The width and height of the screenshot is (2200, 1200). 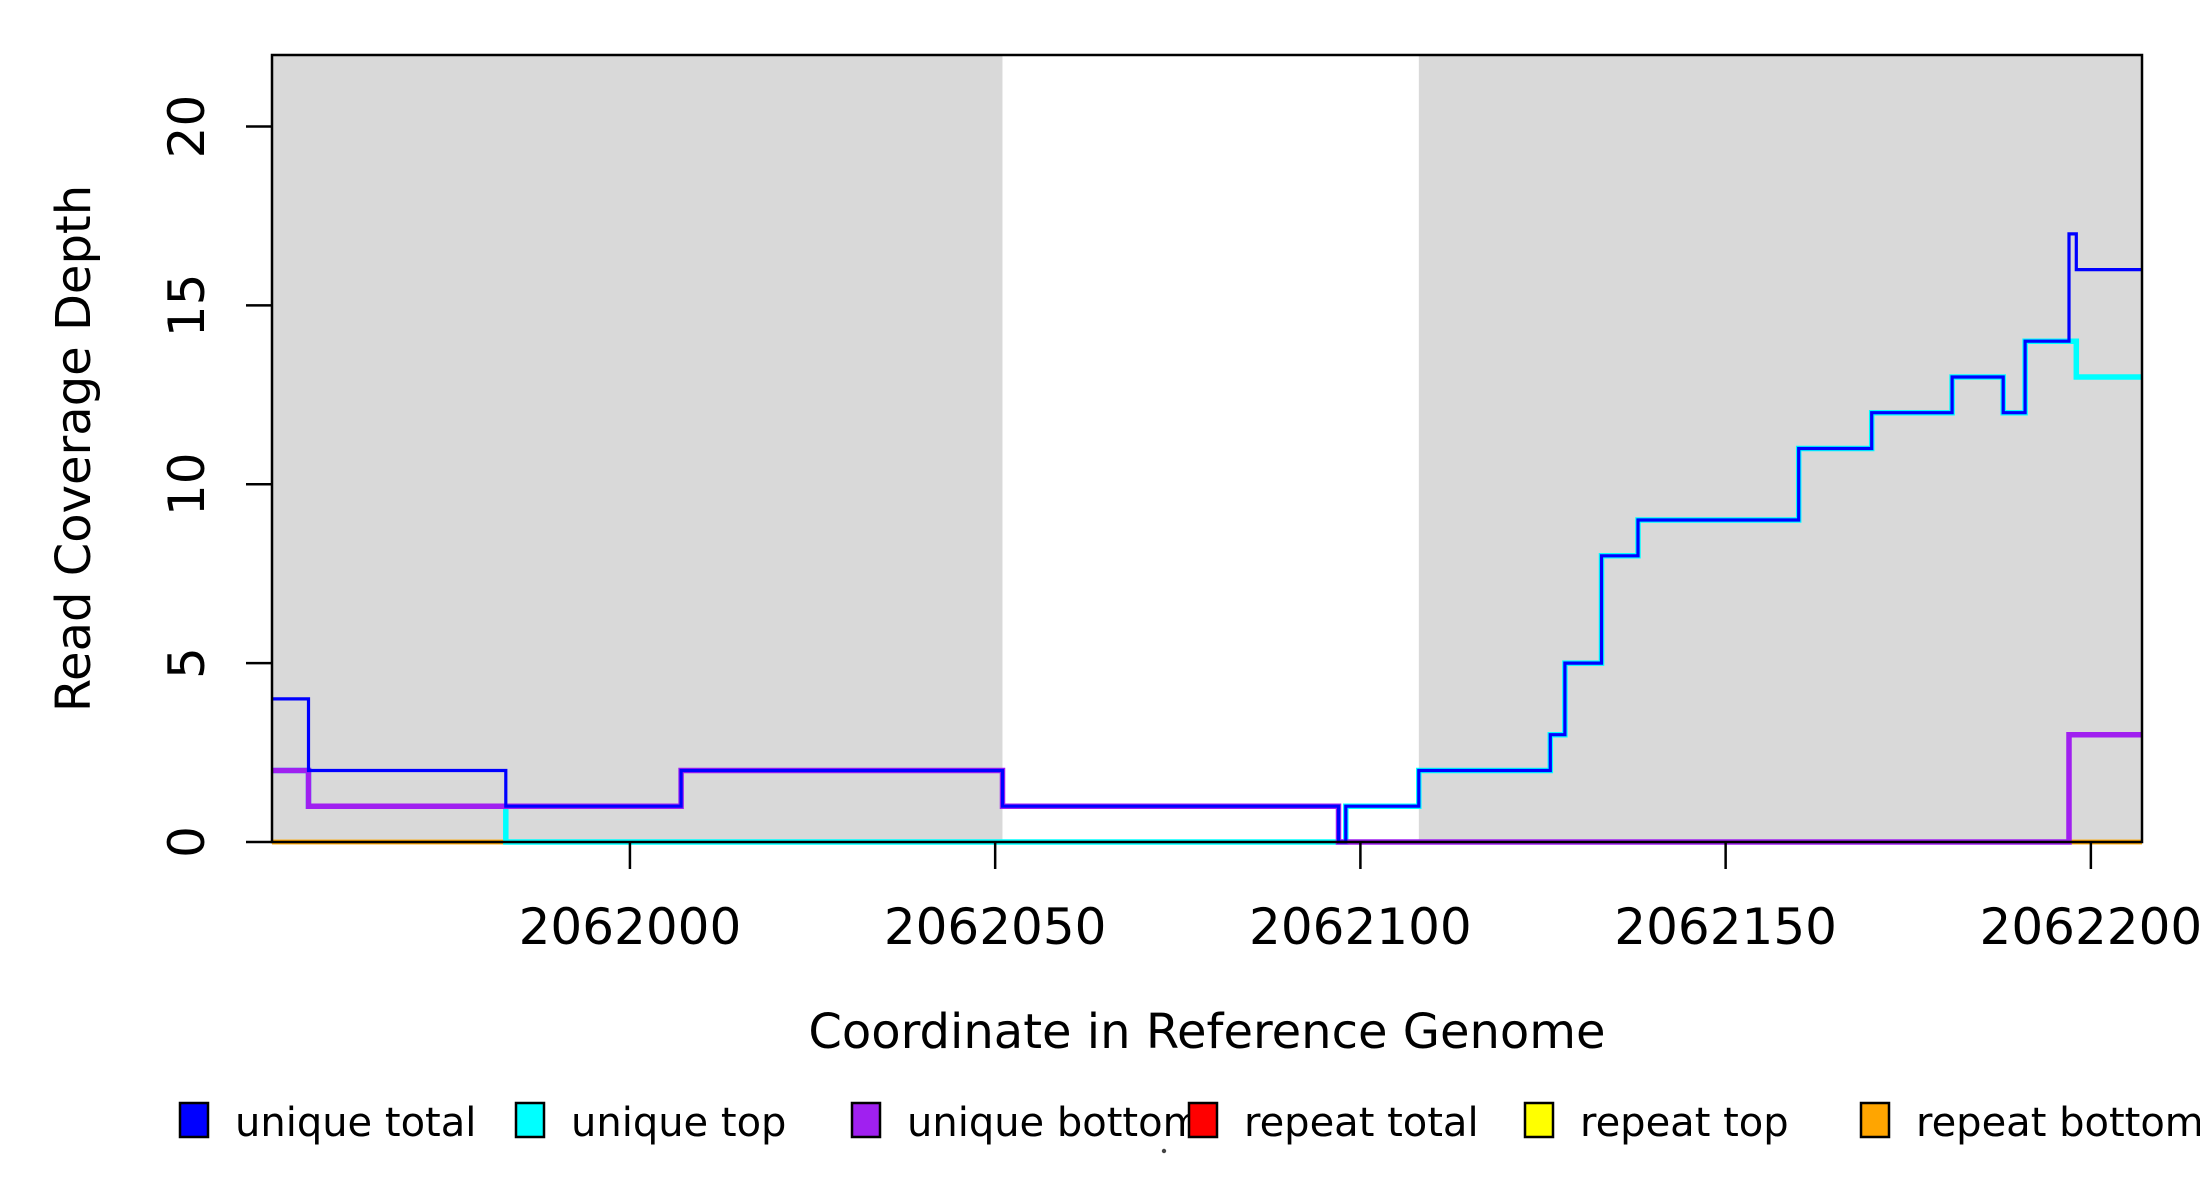 What do you see at coordinates (74, 448) in the screenshot?
I see `y-axis-label: Read Coverage Depth` at bounding box center [74, 448].